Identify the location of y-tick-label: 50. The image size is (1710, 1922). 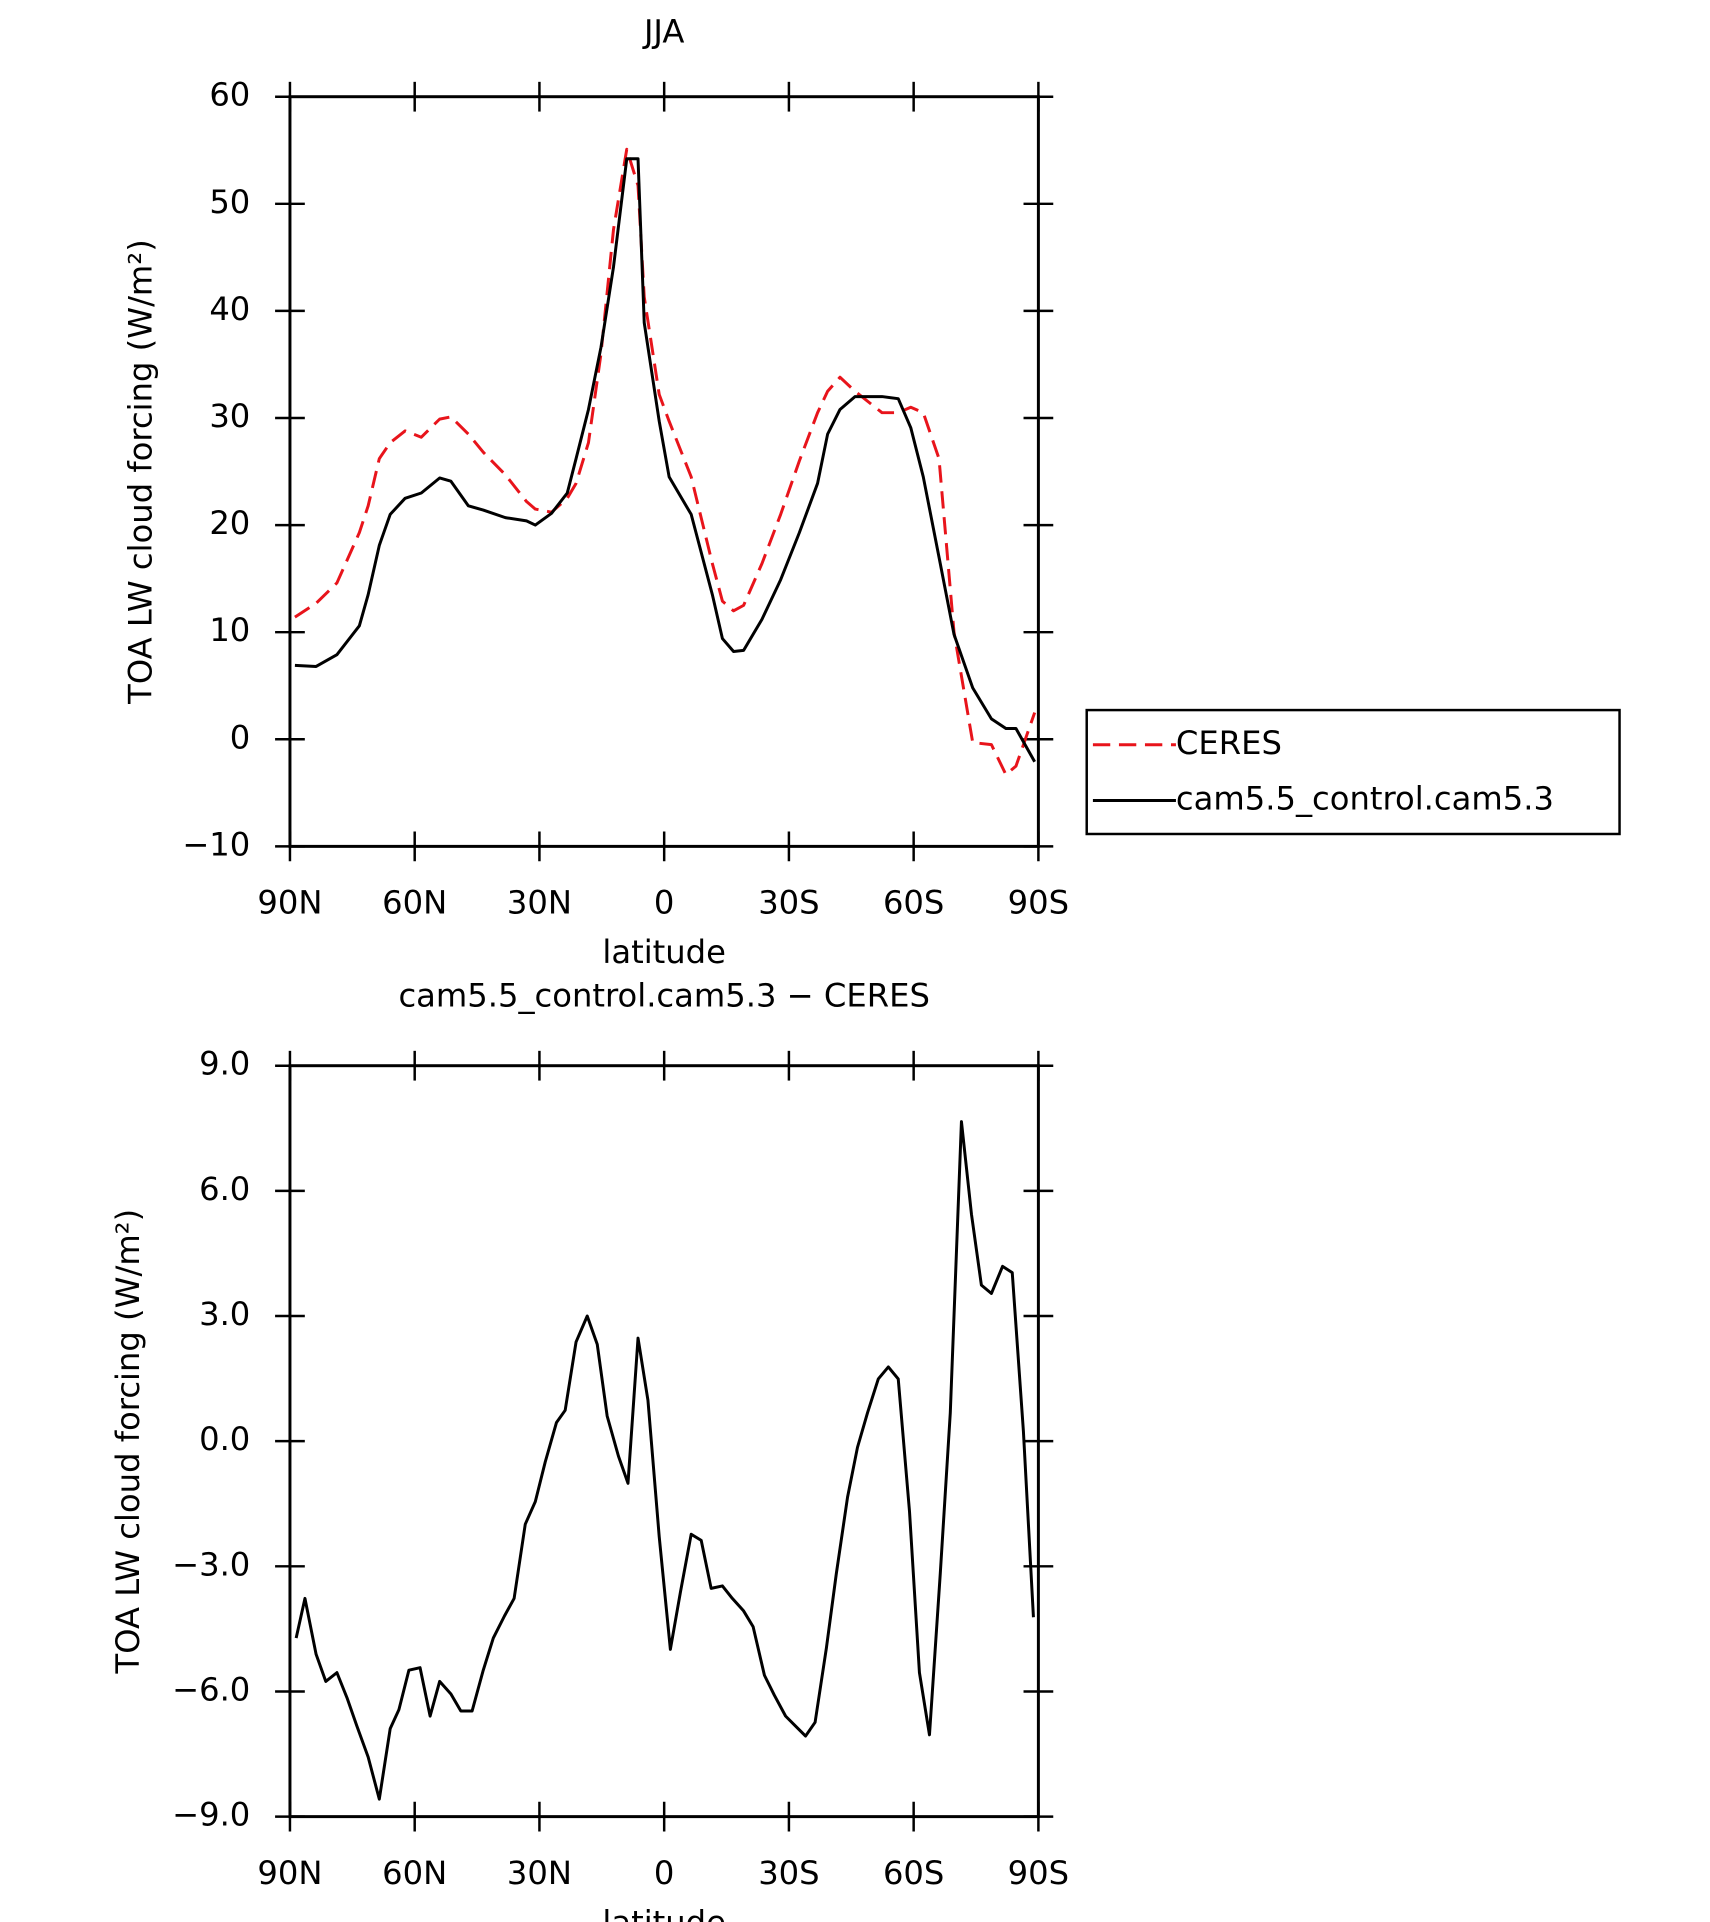
(229, 202).